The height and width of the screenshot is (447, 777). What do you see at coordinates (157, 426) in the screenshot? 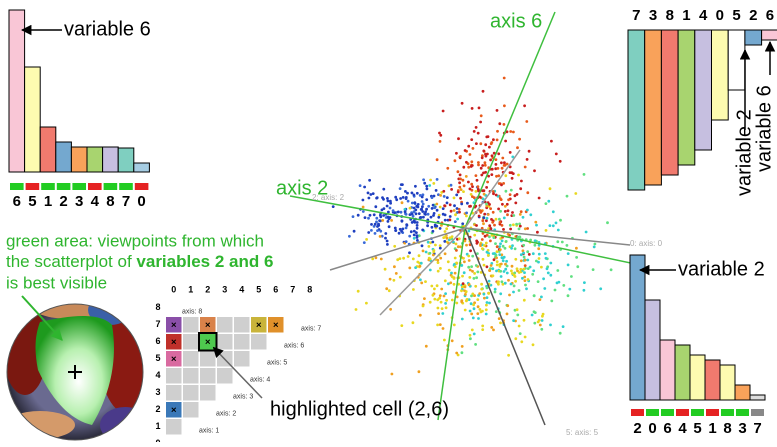
I see `row-label: 1` at bounding box center [157, 426].